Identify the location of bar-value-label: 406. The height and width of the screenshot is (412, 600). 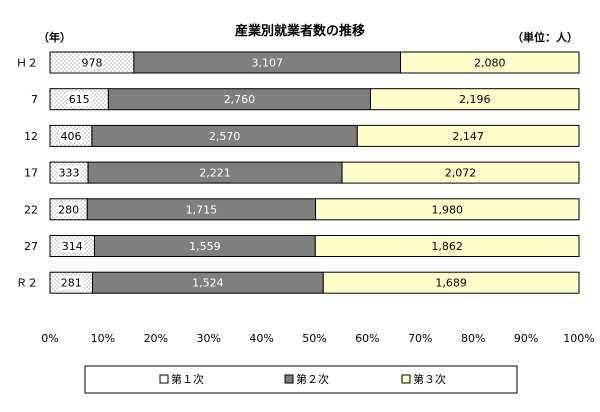
(70, 136).